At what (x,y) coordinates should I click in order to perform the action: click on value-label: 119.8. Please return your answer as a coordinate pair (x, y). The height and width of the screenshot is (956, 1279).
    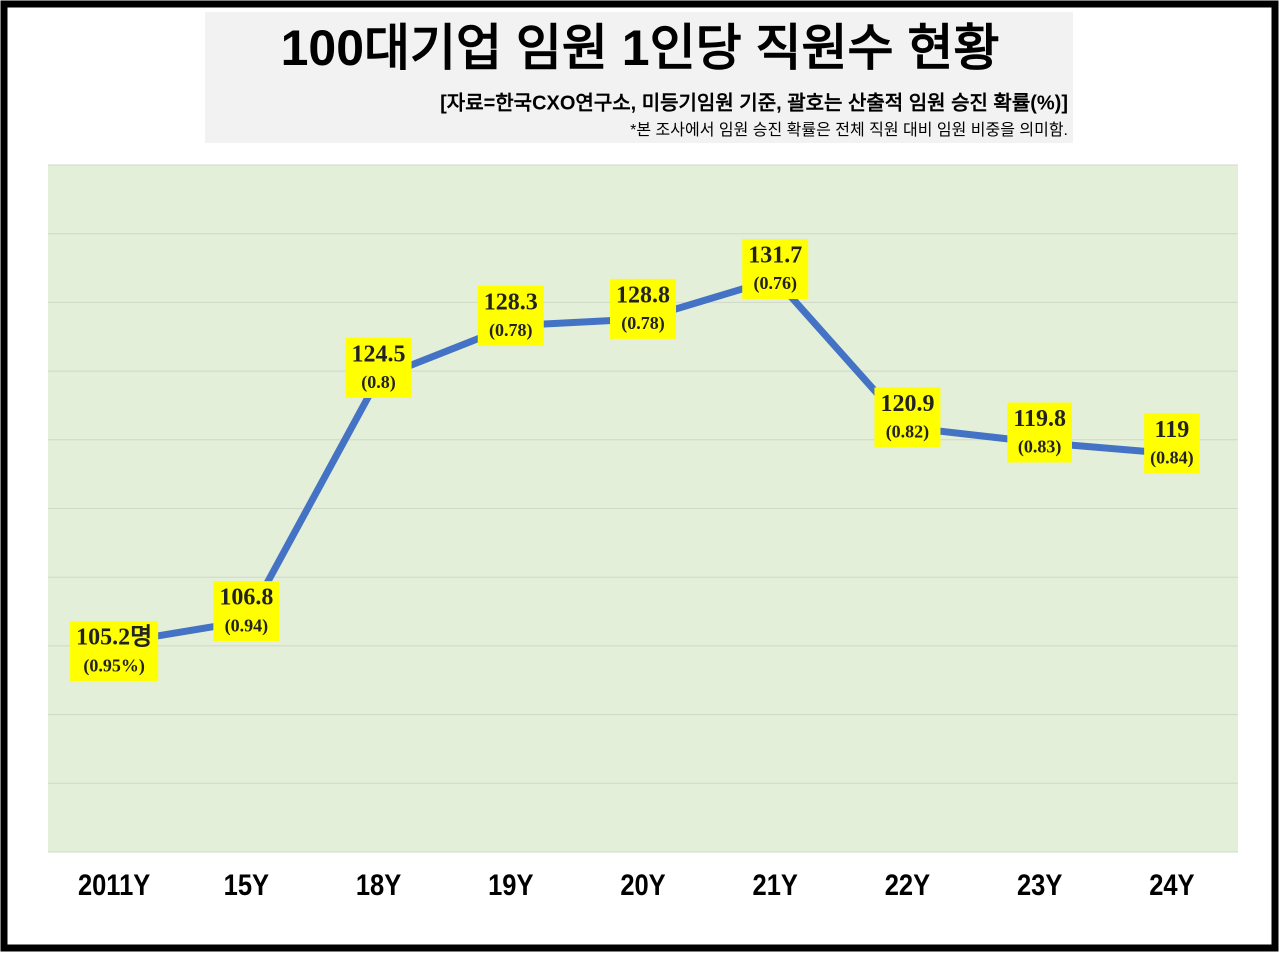
    Looking at the image, I should click on (1039, 419).